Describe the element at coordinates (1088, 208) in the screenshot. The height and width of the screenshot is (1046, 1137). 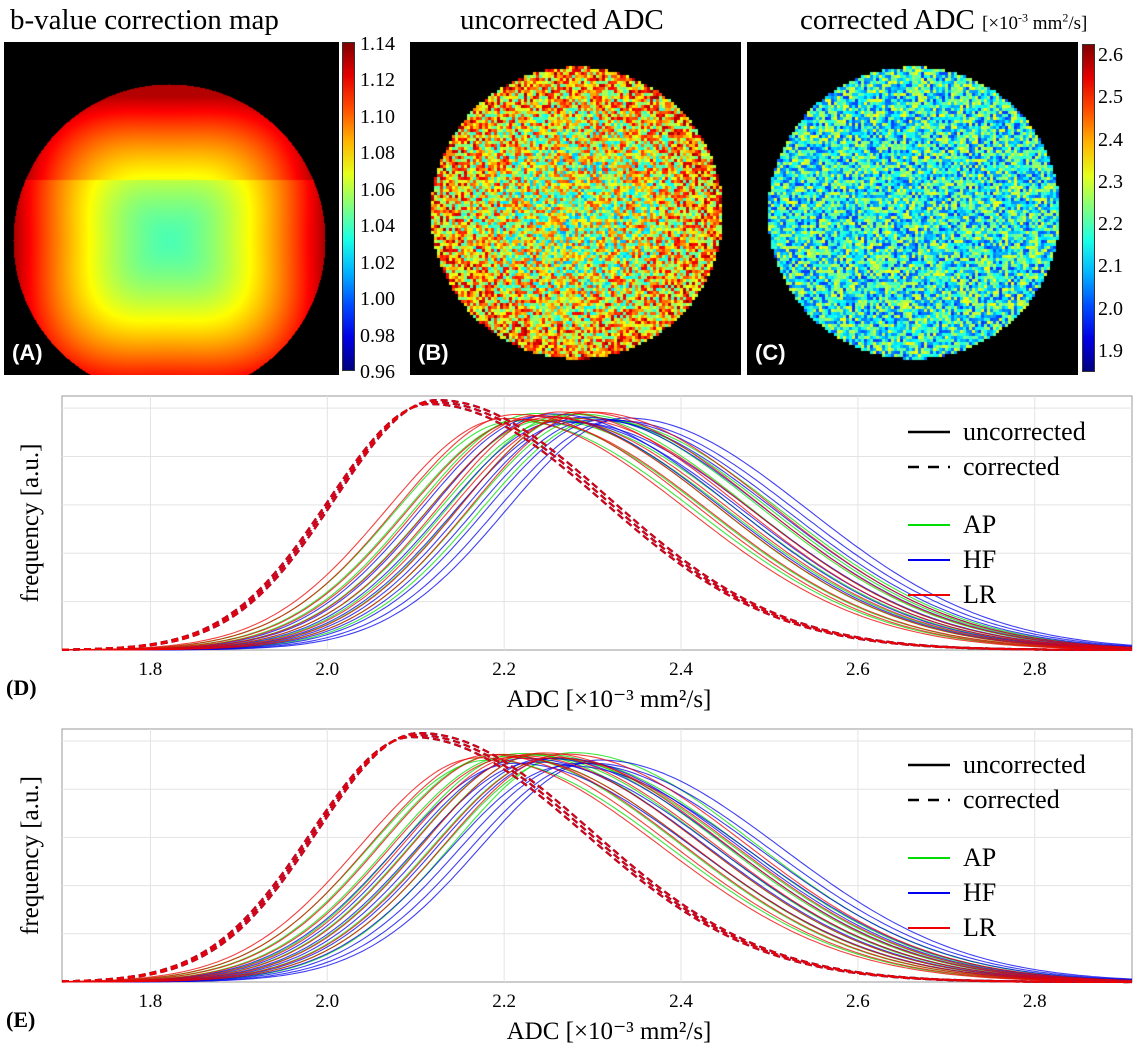
I see `colorbar-c` at that location.